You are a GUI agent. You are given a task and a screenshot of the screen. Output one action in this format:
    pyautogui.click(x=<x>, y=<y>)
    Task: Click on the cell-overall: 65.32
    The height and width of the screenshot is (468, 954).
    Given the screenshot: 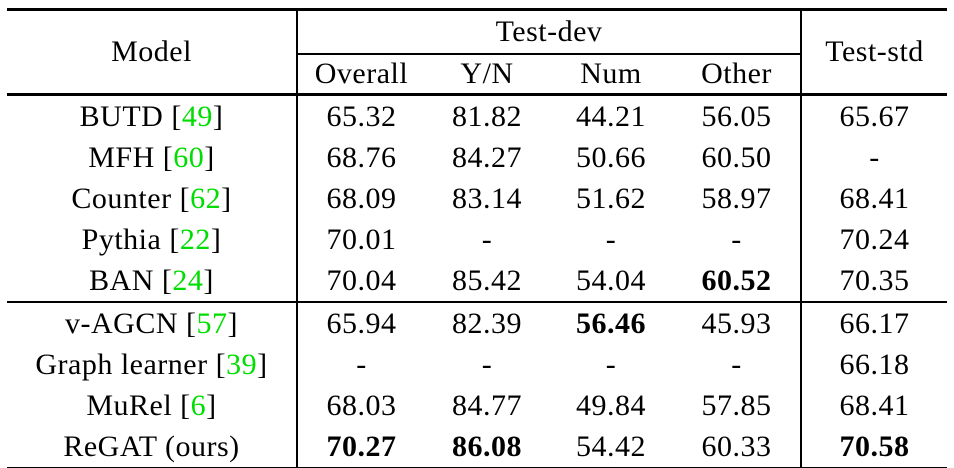 What is the action you would take?
    pyautogui.click(x=361, y=116)
    